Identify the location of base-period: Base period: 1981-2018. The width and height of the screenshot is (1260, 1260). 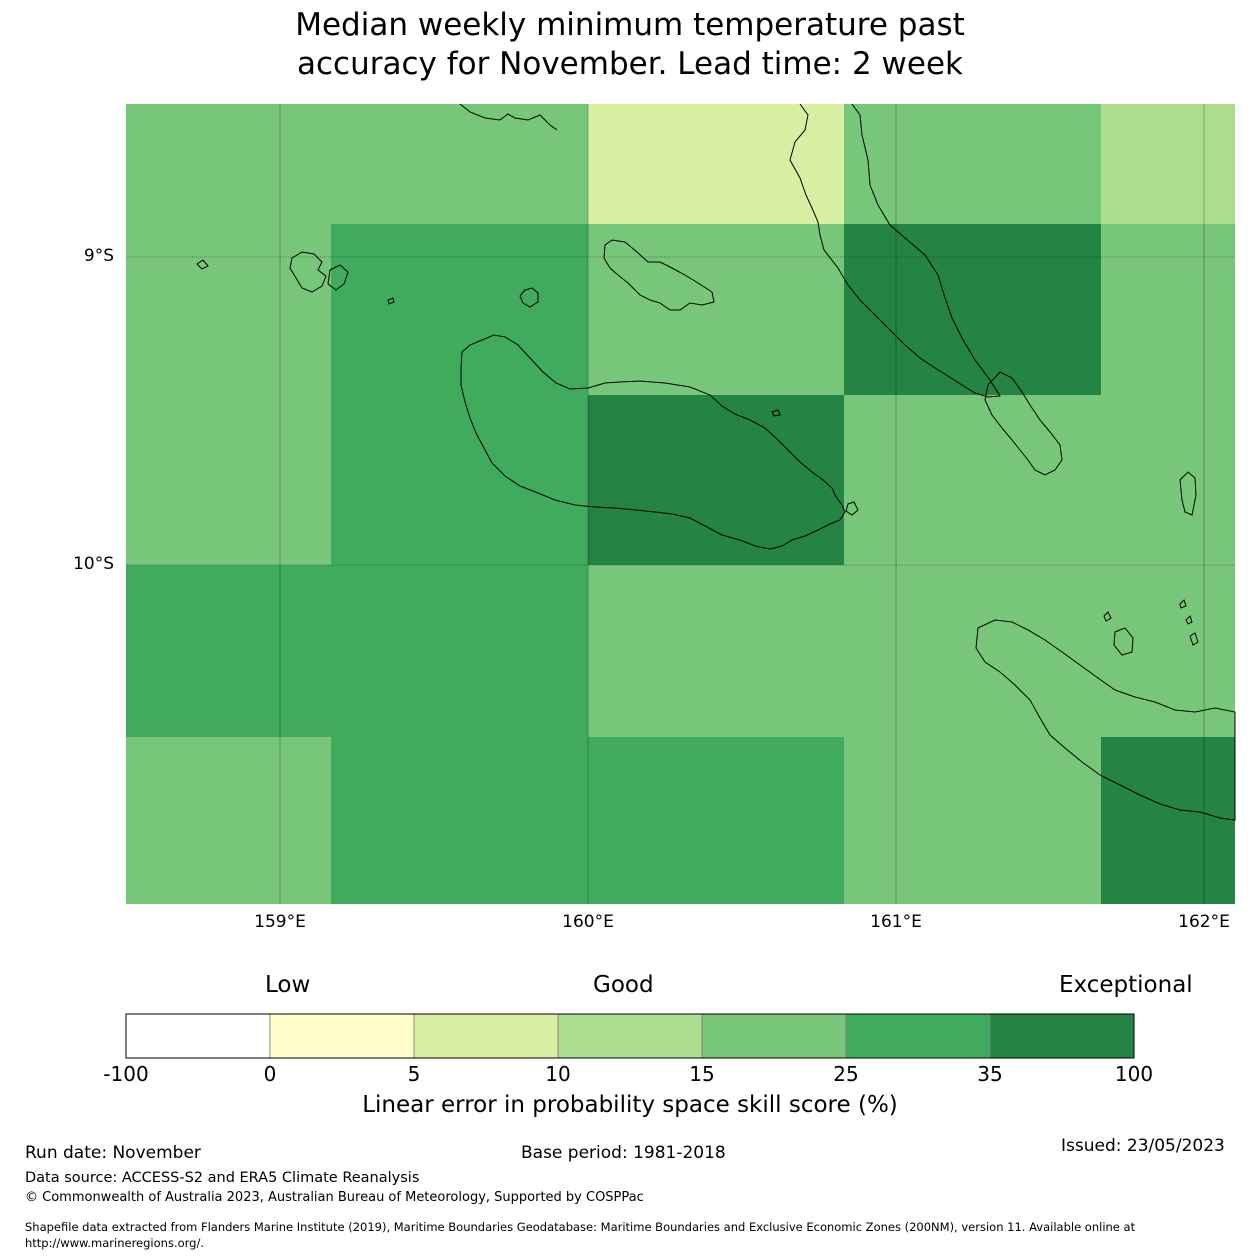
(623, 1153).